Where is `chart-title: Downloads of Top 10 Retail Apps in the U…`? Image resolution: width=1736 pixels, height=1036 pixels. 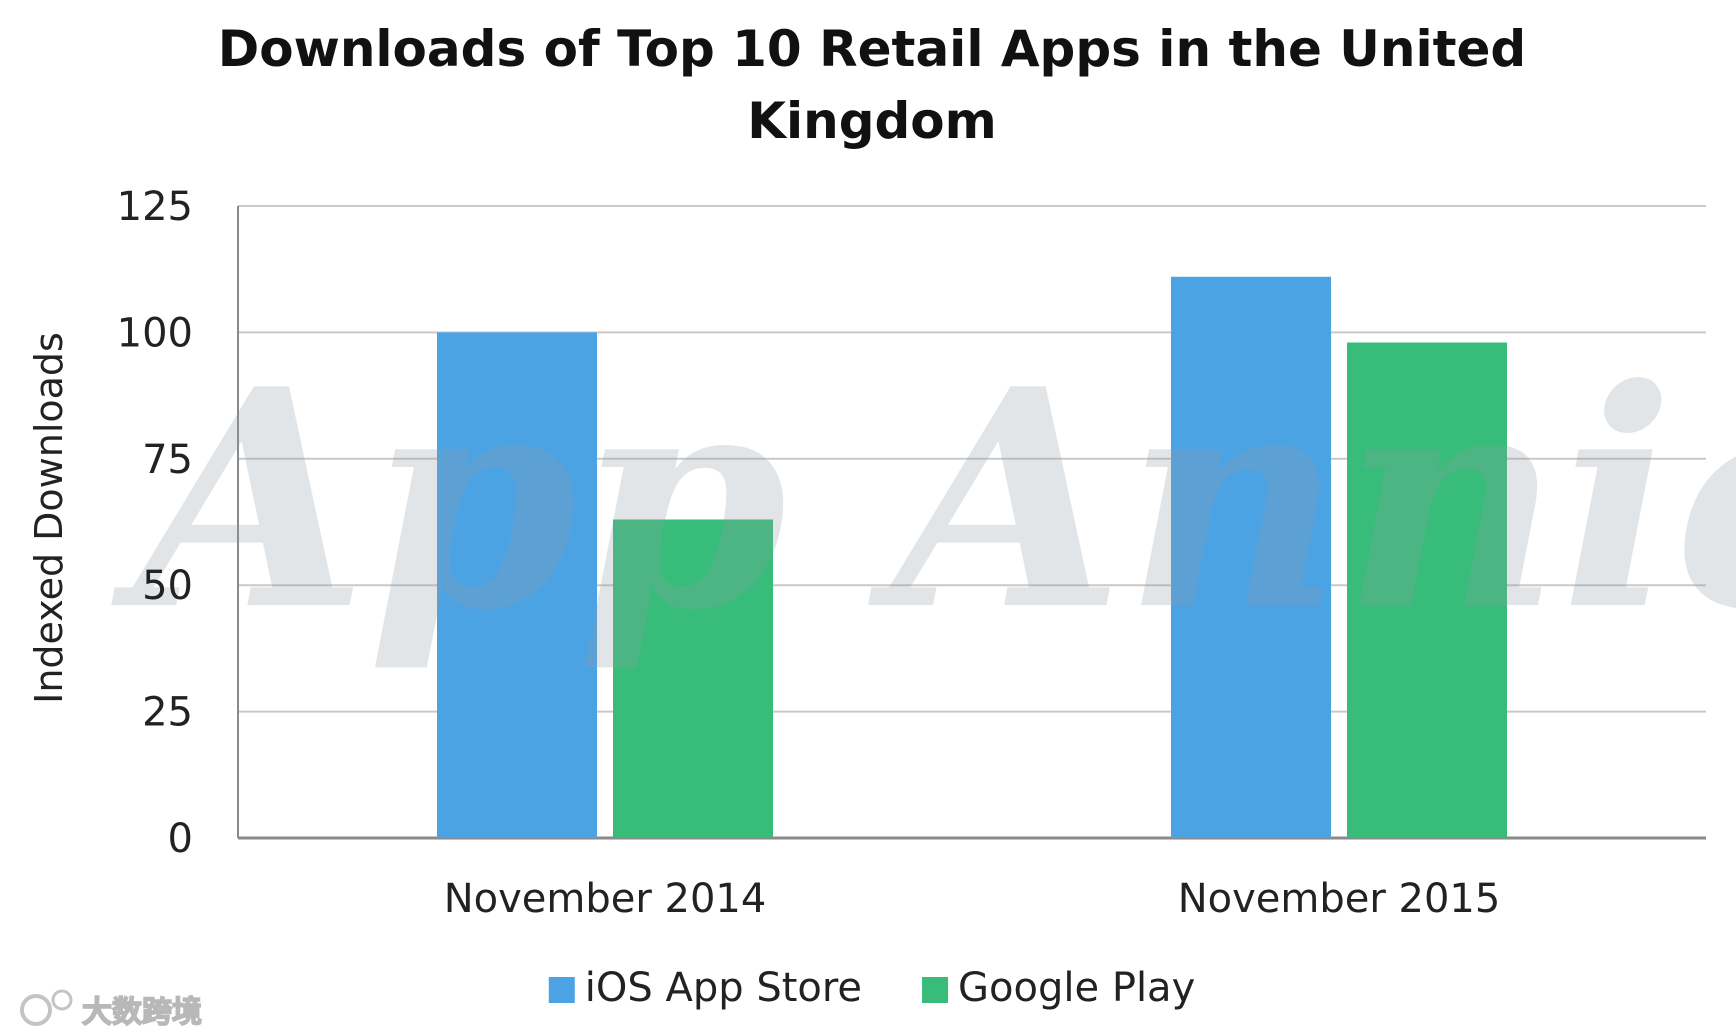
chart-title: Downloads of Top 10 Retail Apps in the U… is located at coordinates (872, 85).